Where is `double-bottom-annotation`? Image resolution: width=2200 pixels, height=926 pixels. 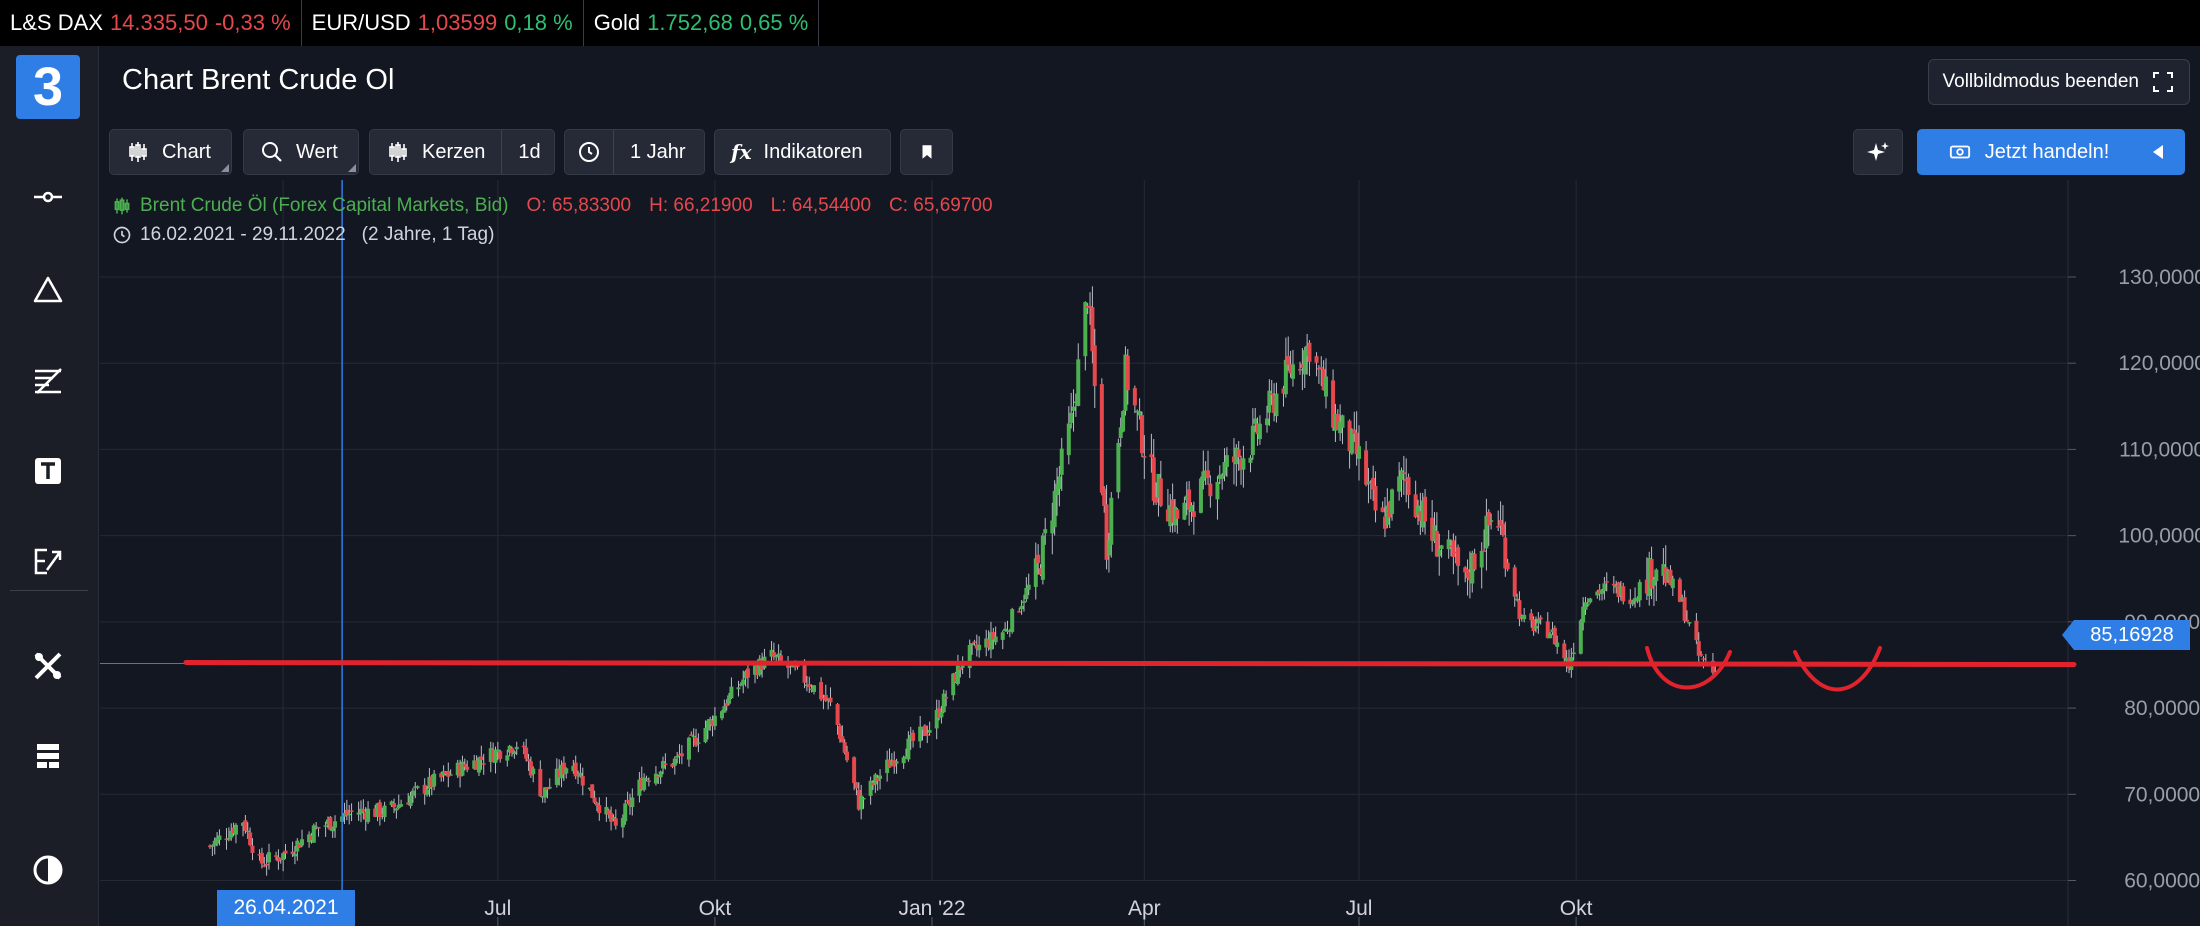 double-bottom-annotation is located at coordinates (1688, 668).